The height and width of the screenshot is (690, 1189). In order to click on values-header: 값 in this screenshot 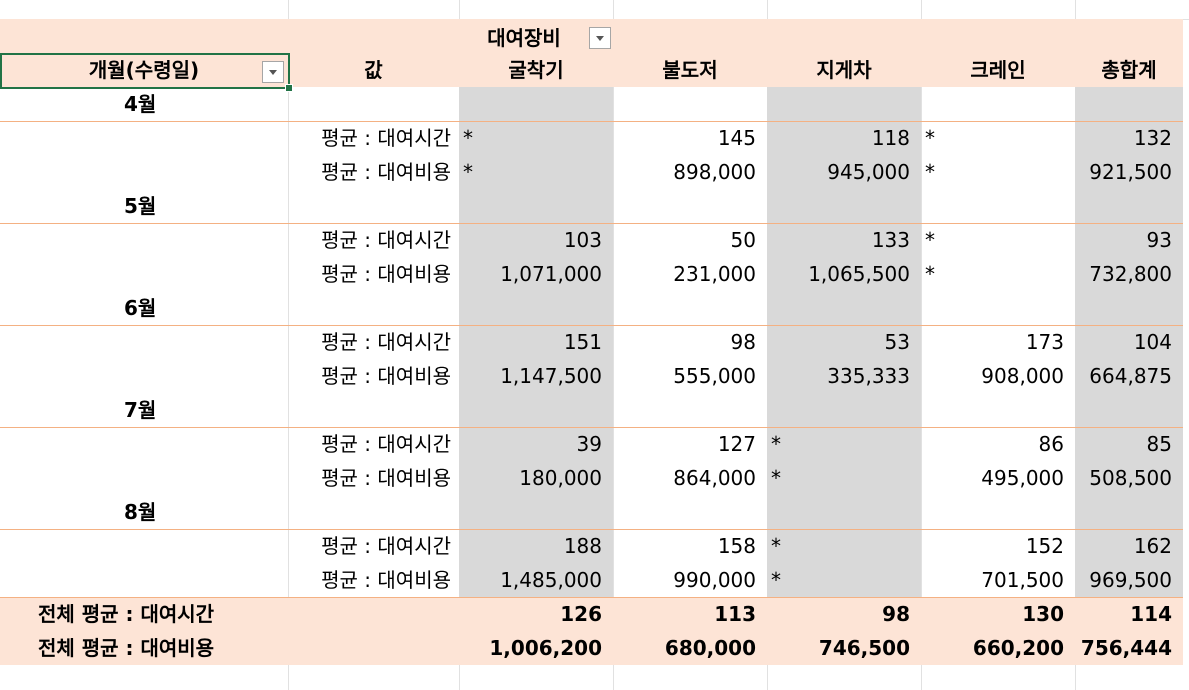, I will do `click(373, 70)`.